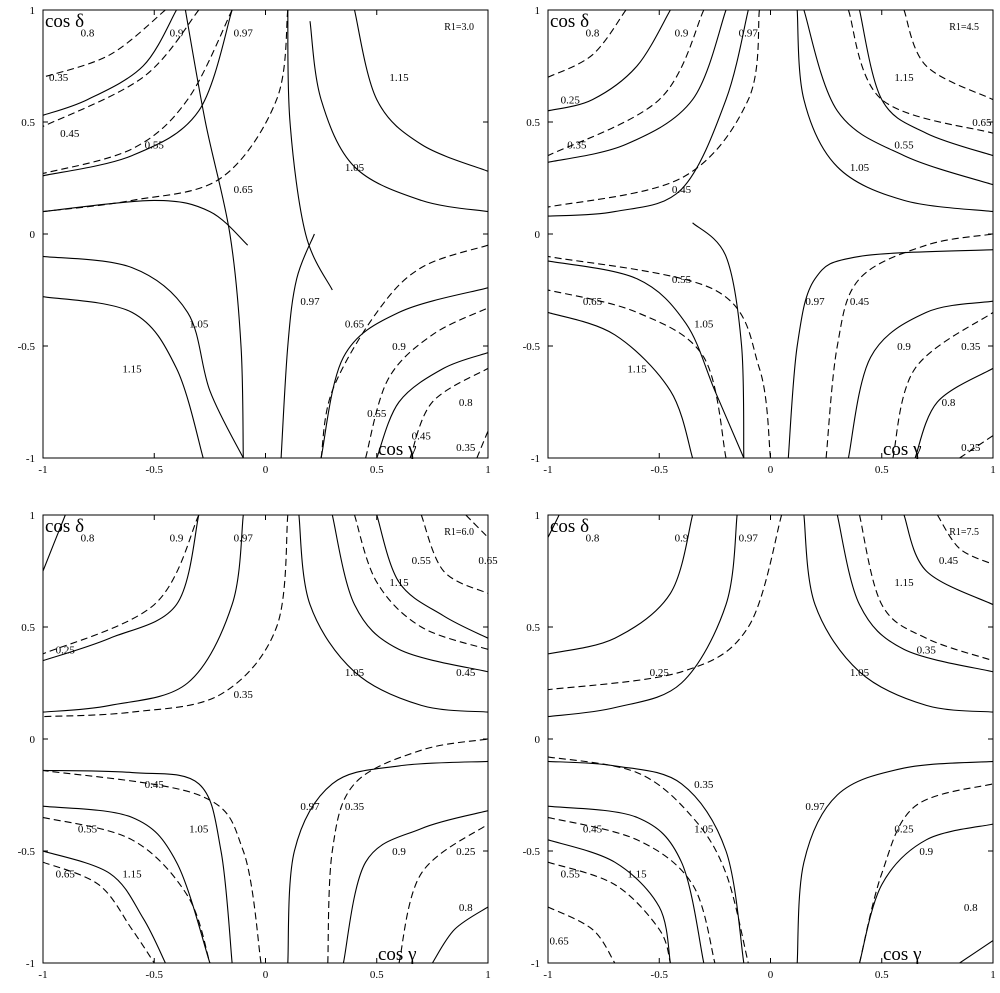 The width and height of the screenshot is (1000, 993). What do you see at coordinates (459, 532) in the screenshot?
I see `parameter-label: R1=6.0` at bounding box center [459, 532].